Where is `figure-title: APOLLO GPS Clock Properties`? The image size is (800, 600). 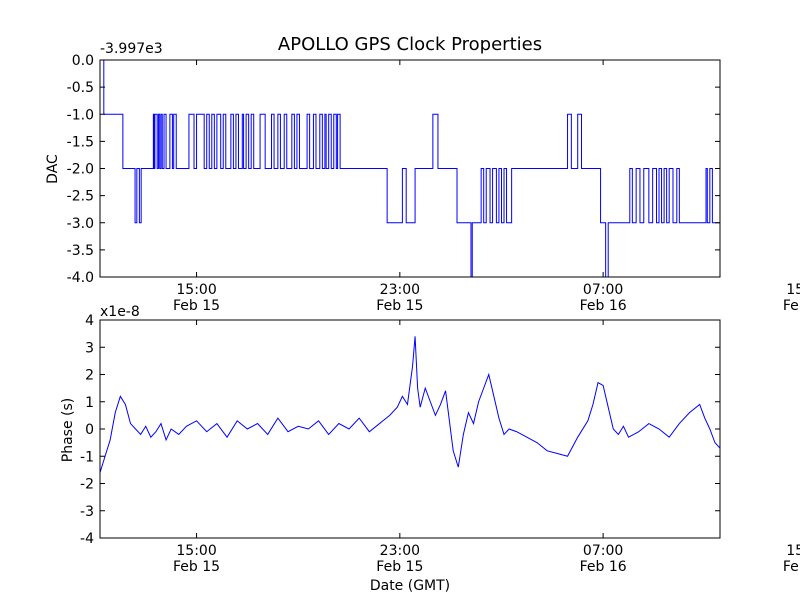 figure-title: APOLLO GPS Clock Properties is located at coordinates (410, 44).